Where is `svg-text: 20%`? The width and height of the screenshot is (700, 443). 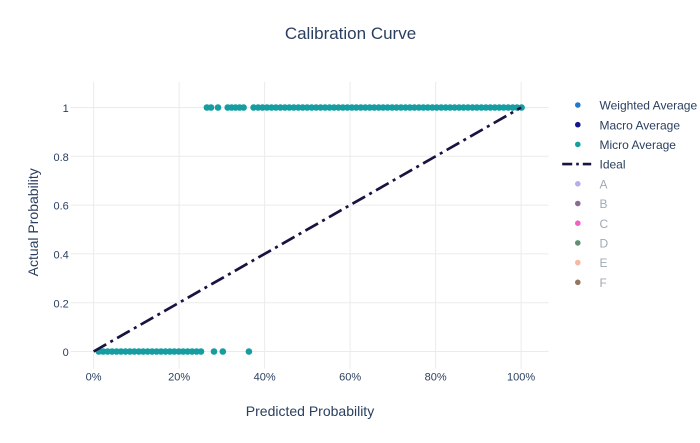 svg-text: 20% is located at coordinates (179, 378).